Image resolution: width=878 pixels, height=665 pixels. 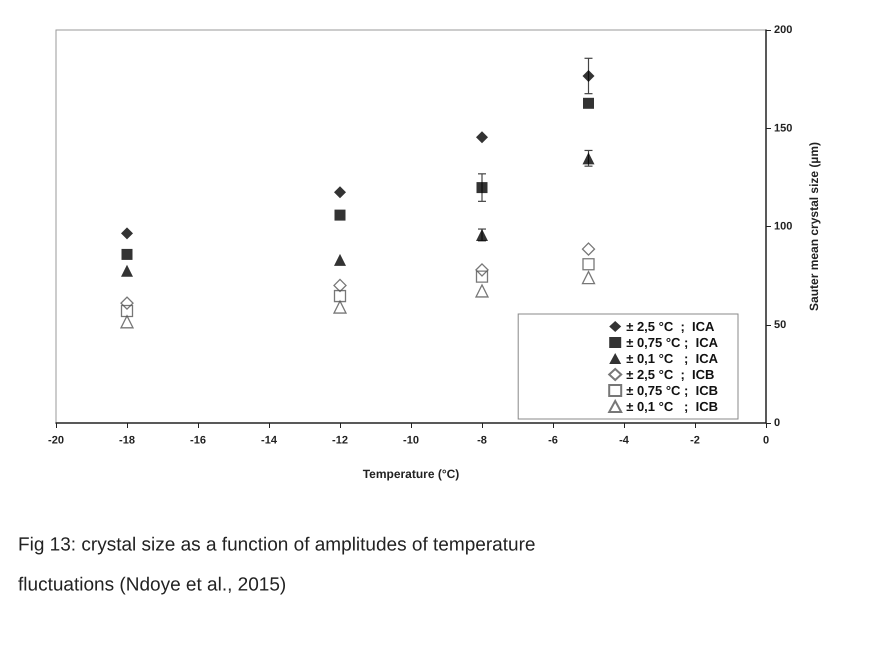 I want to click on y-tick-label: 150, so click(x=783, y=128).